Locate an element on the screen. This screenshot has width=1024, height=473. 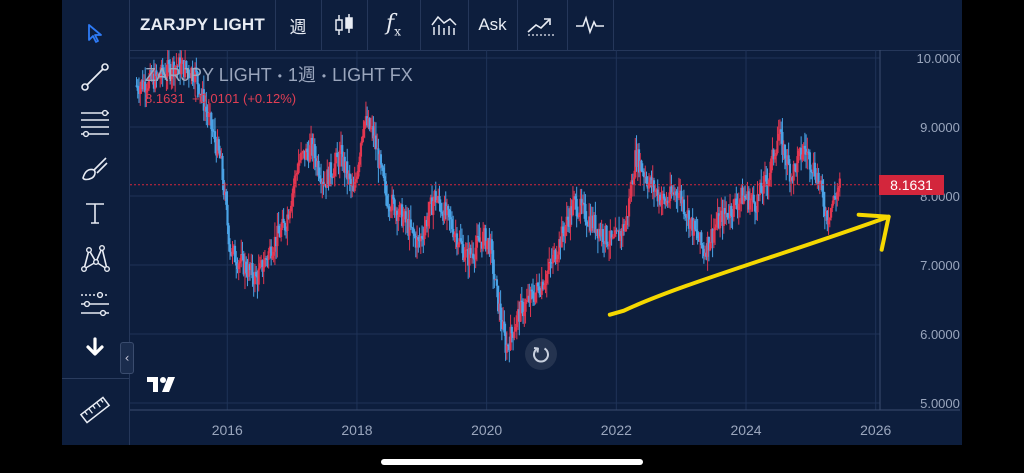
price-tick-label: 9.0000 is located at coordinates (940, 127).